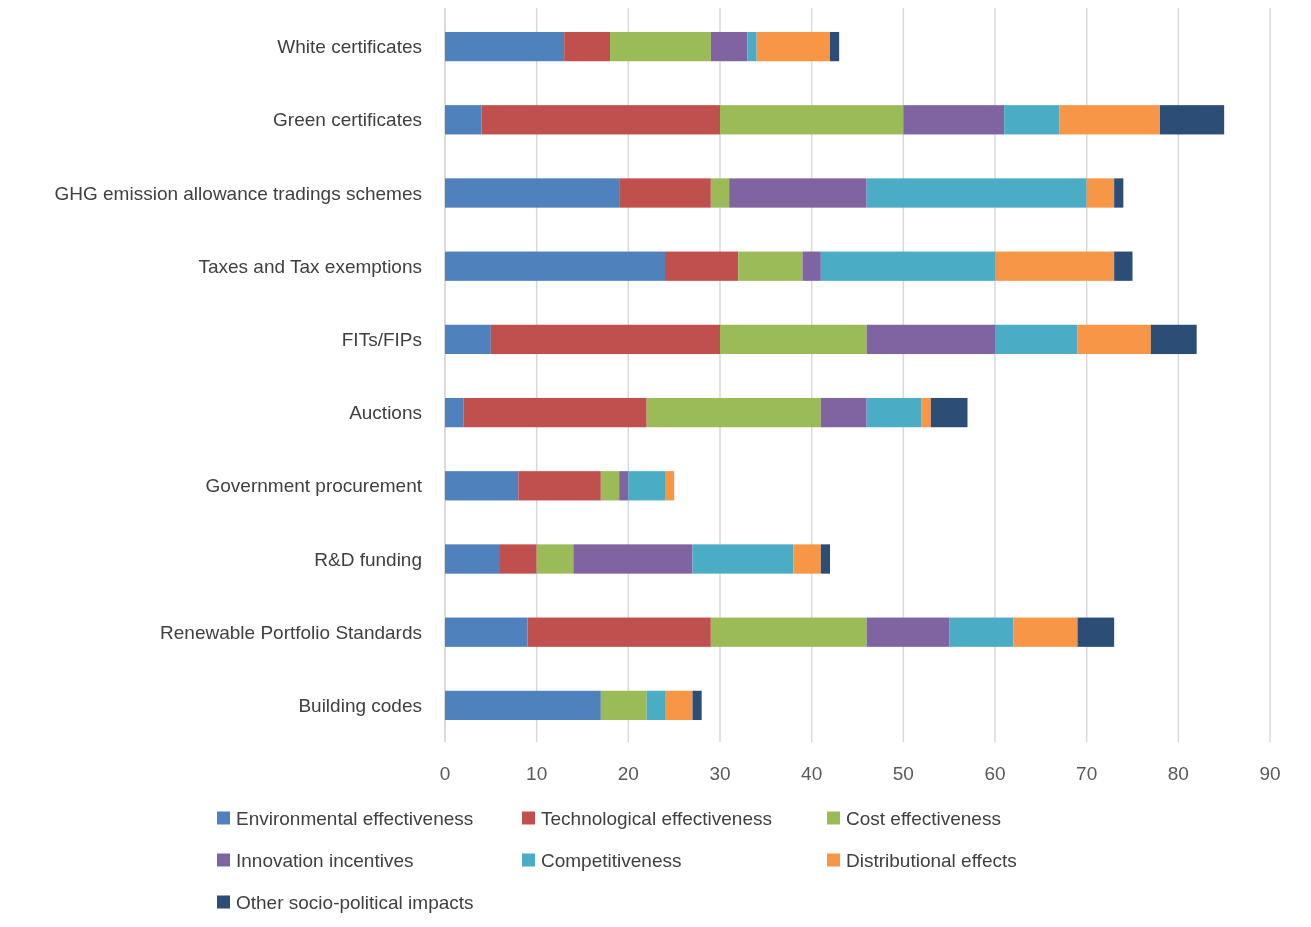 This screenshot has width=1311, height=927. Describe the element at coordinates (314, 486) in the screenshot. I see `y-tick-label: Government procurement` at that location.